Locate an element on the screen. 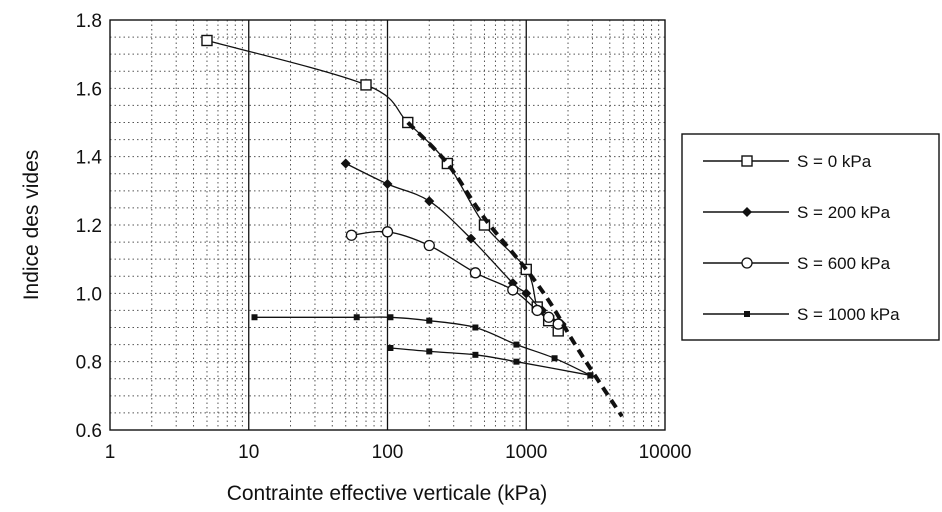 The image size is (942, 512). legend-label: S = 600 kPa is located at coordinates (844, 263).